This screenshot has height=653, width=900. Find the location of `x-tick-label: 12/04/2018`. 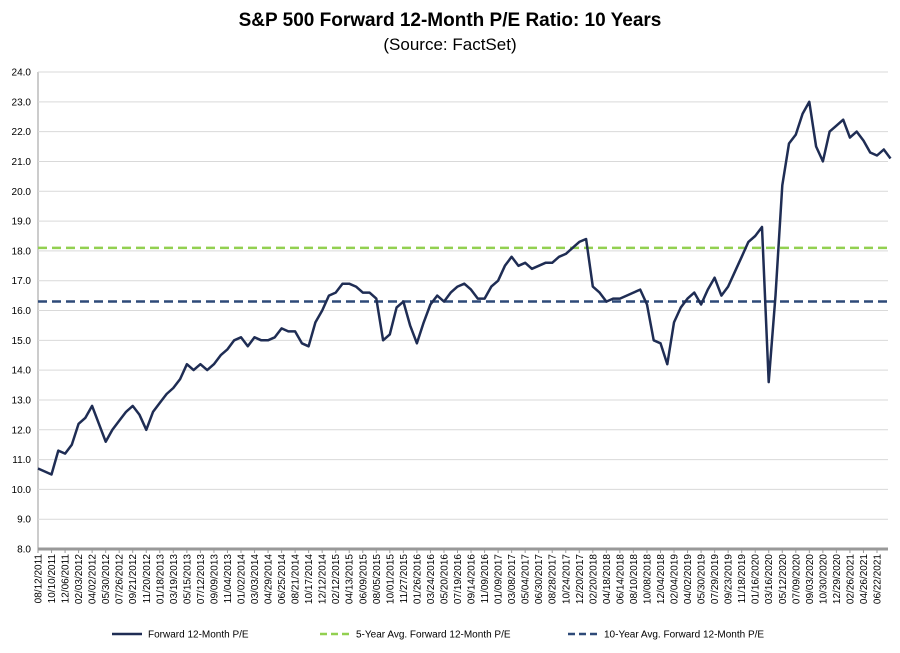

x-tick-label: 12/04/2018 is located at coordinates (661, 579).